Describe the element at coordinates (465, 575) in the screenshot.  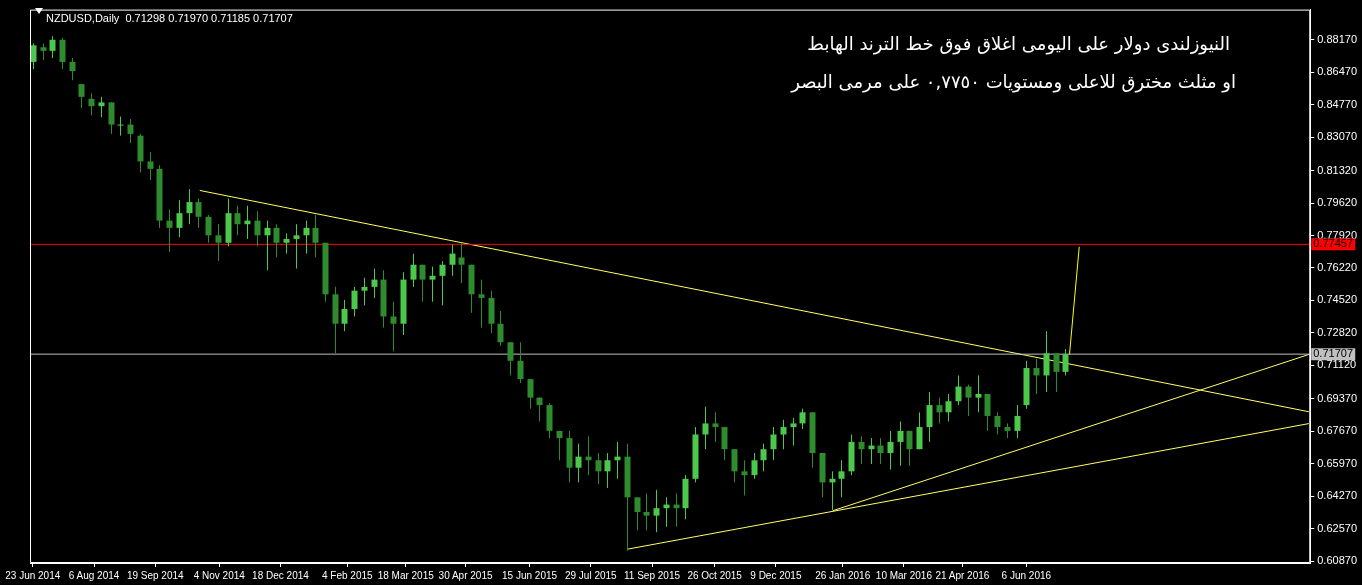
I see `x-tick-label: 30 Apr 2015` at that location.